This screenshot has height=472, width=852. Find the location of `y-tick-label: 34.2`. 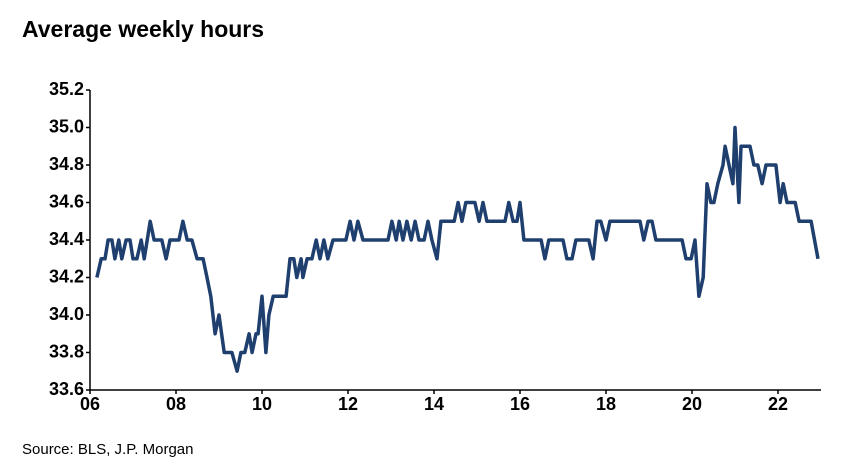

y-tick-label: 34.2 is located at coordinates (66, 276).